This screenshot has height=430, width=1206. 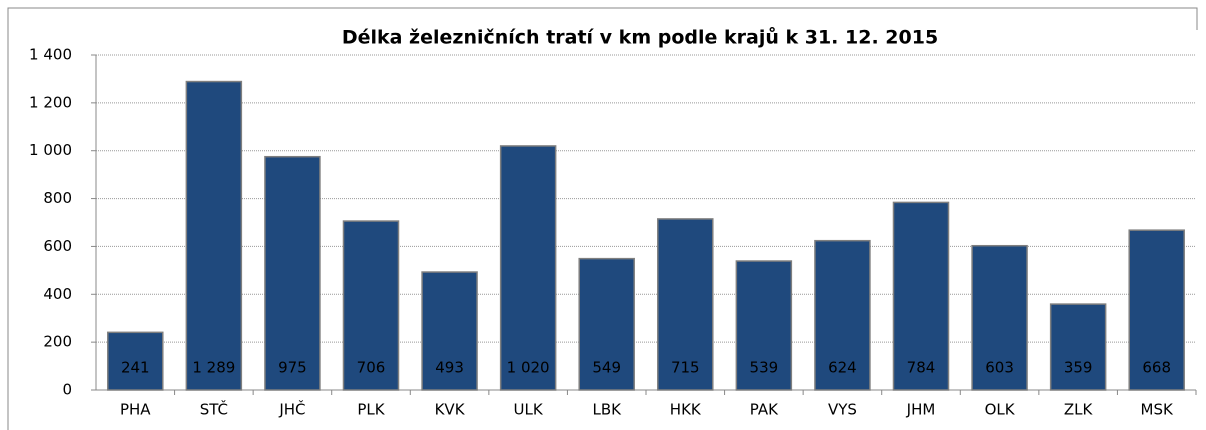 I want to click on x-tick-label: ZLK, so click(x=1079, y=410).